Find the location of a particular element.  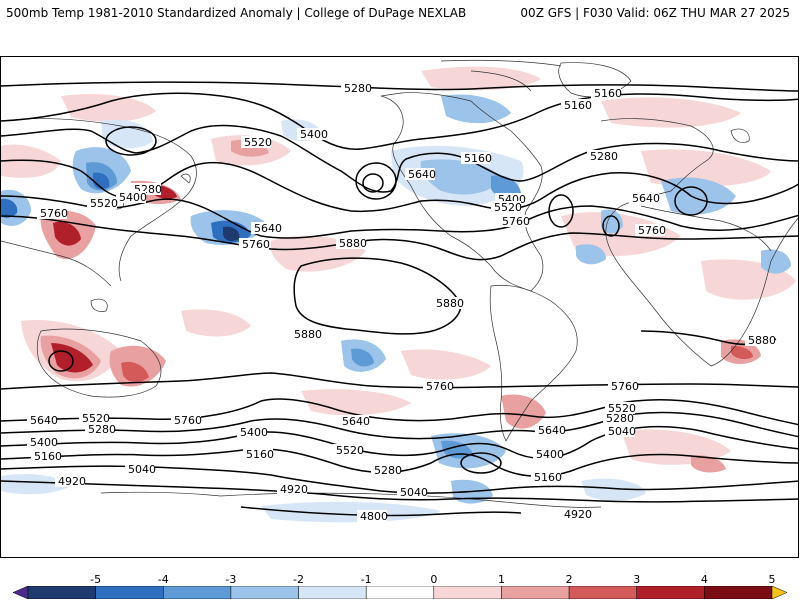

colorbar-tick-label: 0 is located at coordinates (434, 579).